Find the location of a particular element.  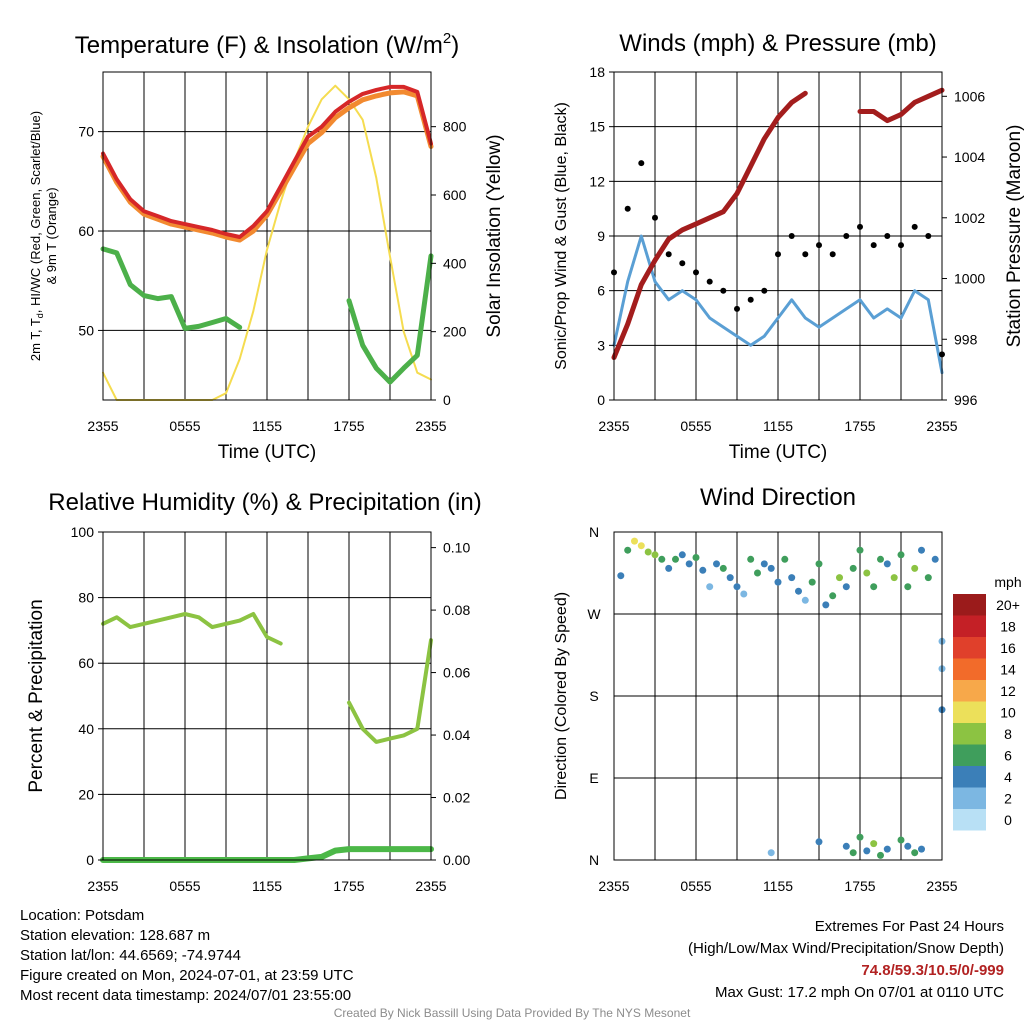

temp-xlabel: Time (UTC) is located at coordinates (267, 452).